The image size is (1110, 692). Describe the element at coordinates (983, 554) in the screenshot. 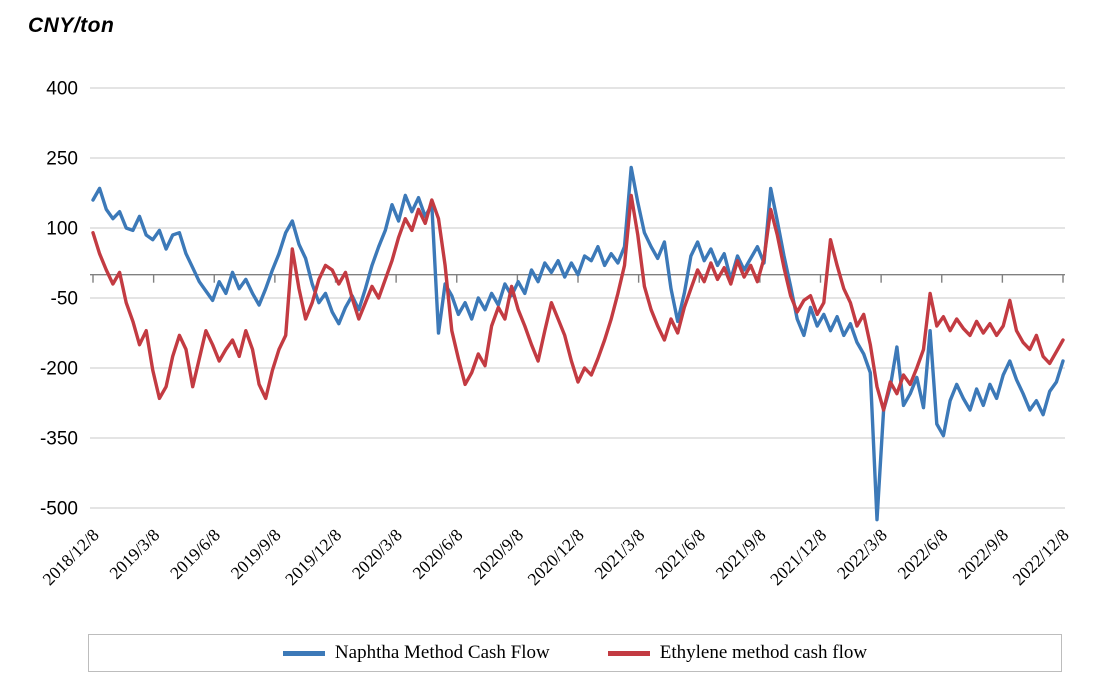

I see `x-axis-tick-label: 2022/9/8` at that location.